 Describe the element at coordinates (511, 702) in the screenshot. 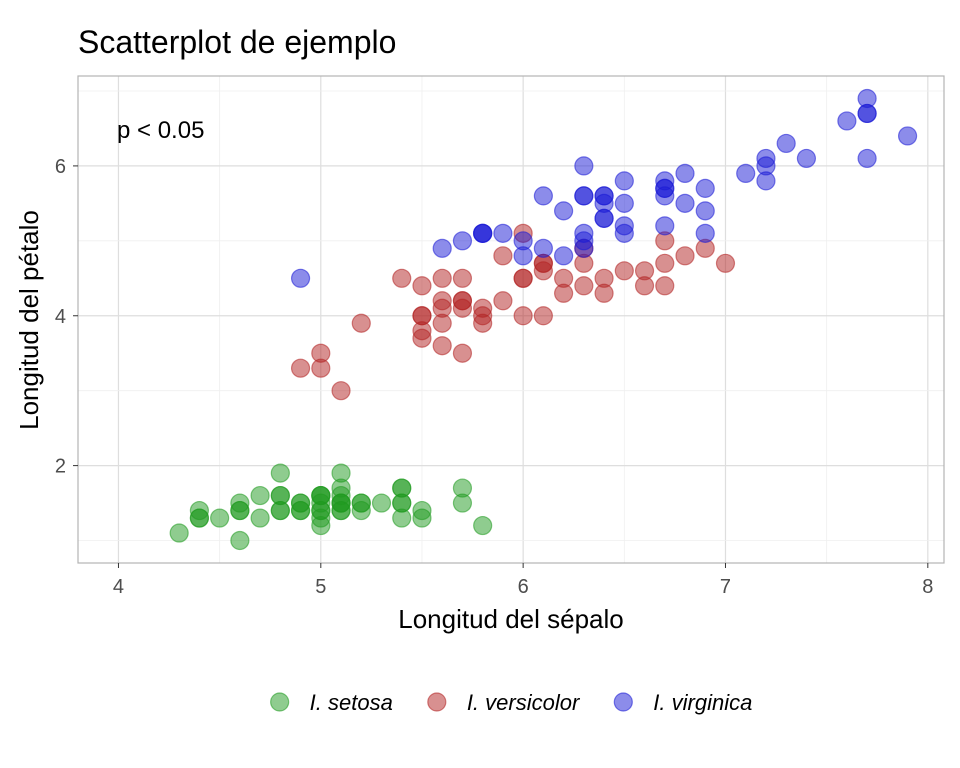

I see `legend: I. setosa I. versicolor I. virginica` at that location.